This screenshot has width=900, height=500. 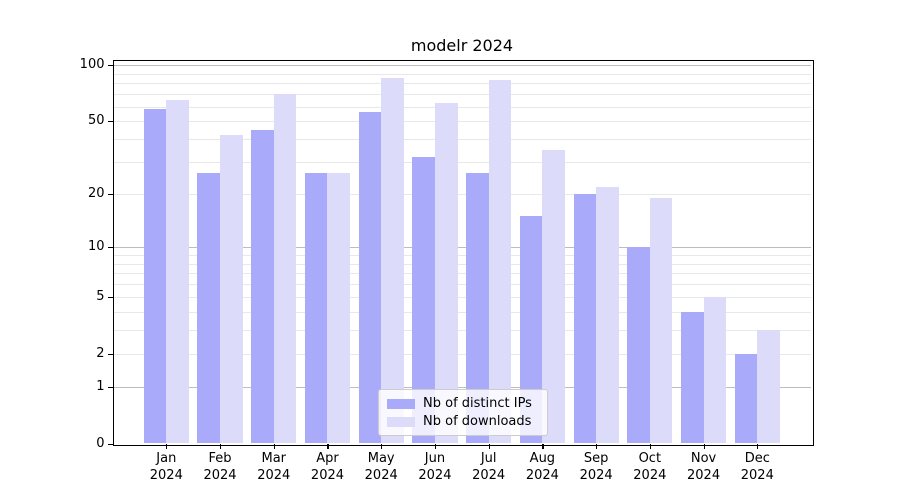 What do you see at coordinates (462, 45) in the screenshot?
I see `chart-title: modelr 2024` at bounding box center [462, 45].